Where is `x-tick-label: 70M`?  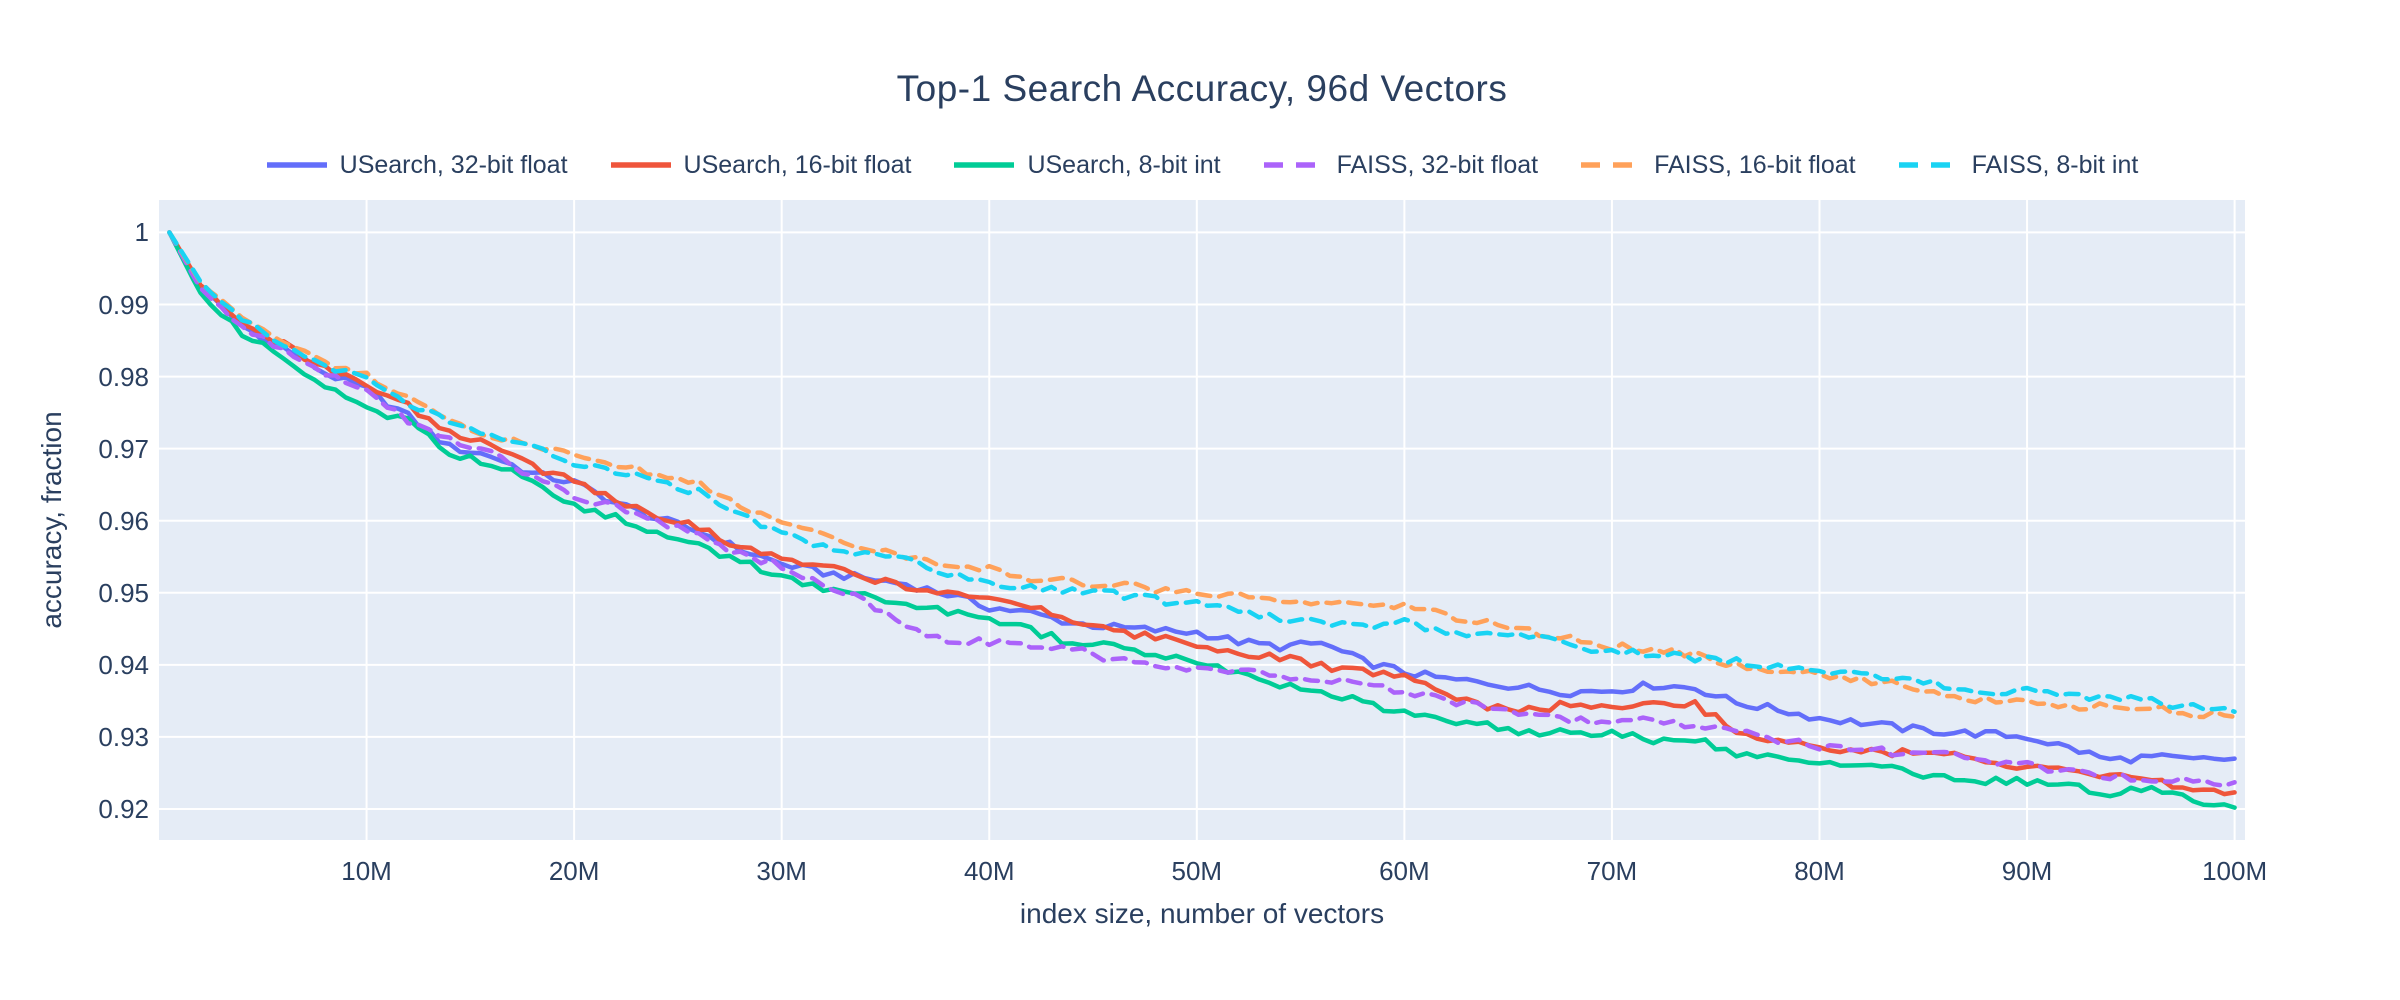 x-tick-label: 70M is located at coordinates (1612, 871).